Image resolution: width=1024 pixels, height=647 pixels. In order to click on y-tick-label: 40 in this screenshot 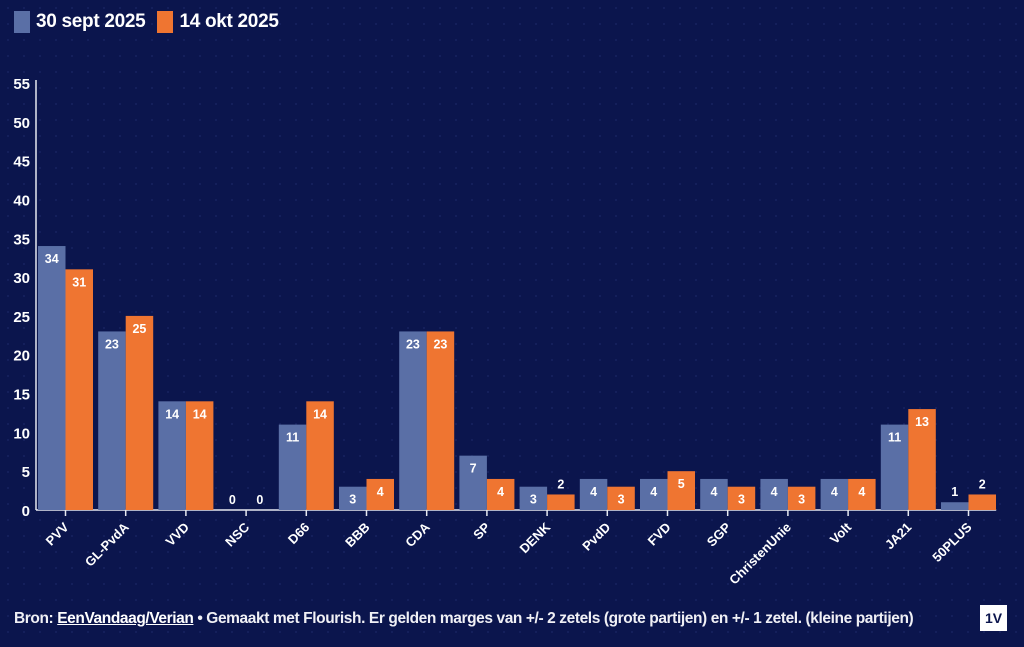, I will do `click(21, 200)`.